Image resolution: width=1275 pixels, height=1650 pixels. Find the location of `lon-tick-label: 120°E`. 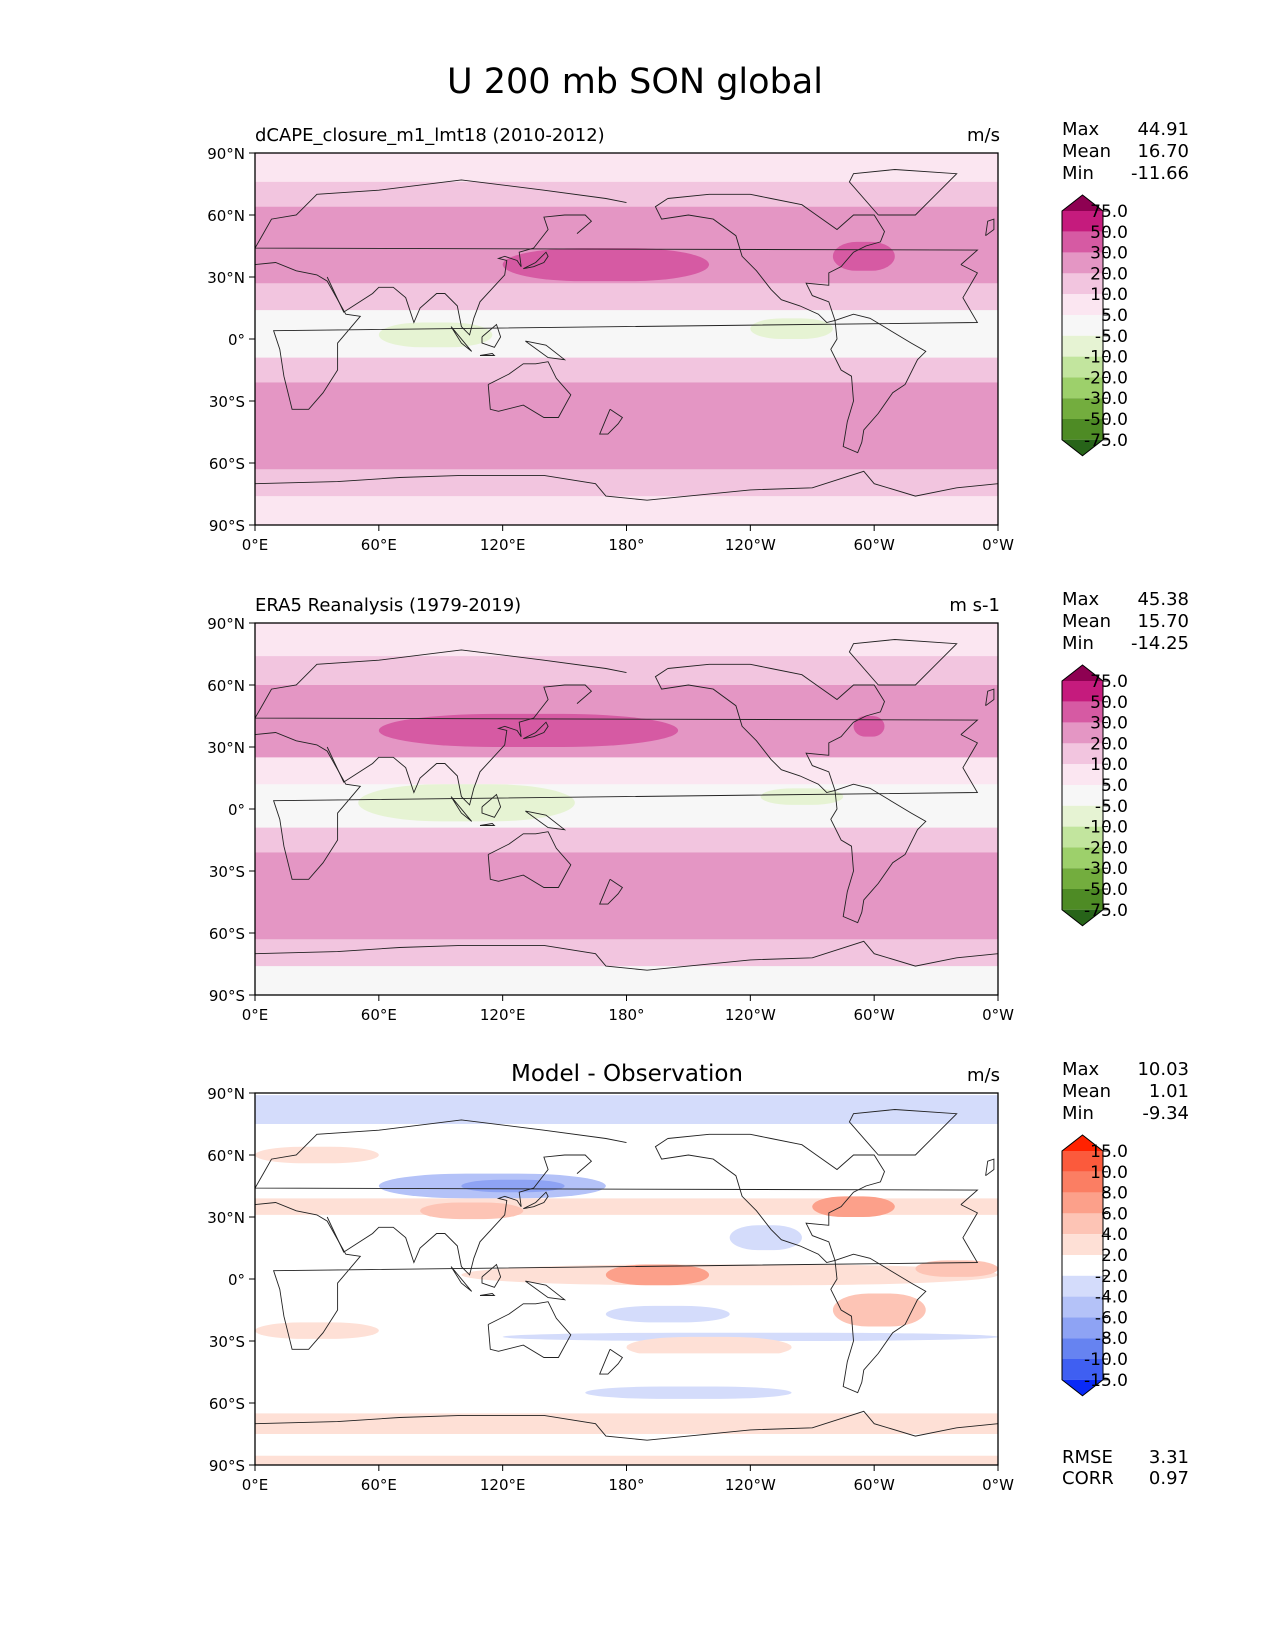

lon-tick-label: 120°E is located at coordinates (503, 1015).